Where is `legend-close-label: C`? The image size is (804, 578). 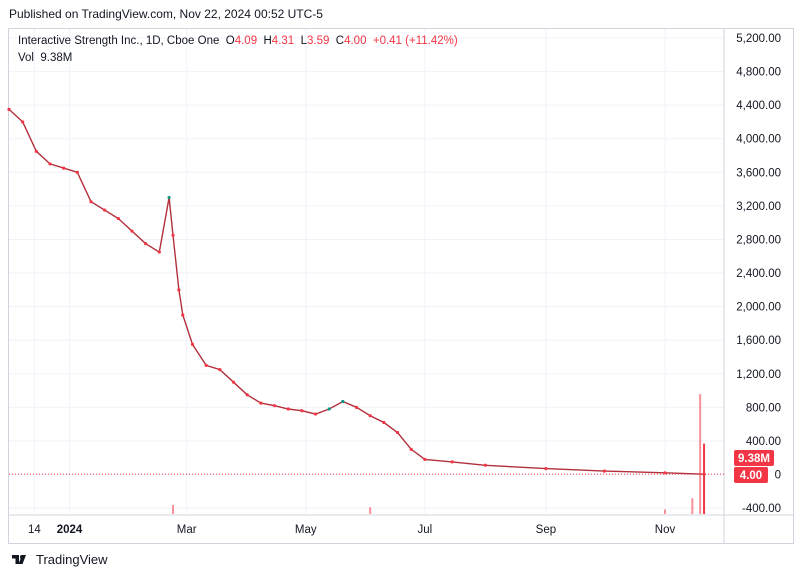 legend-close-label: C is located at coordinates (340, 41).